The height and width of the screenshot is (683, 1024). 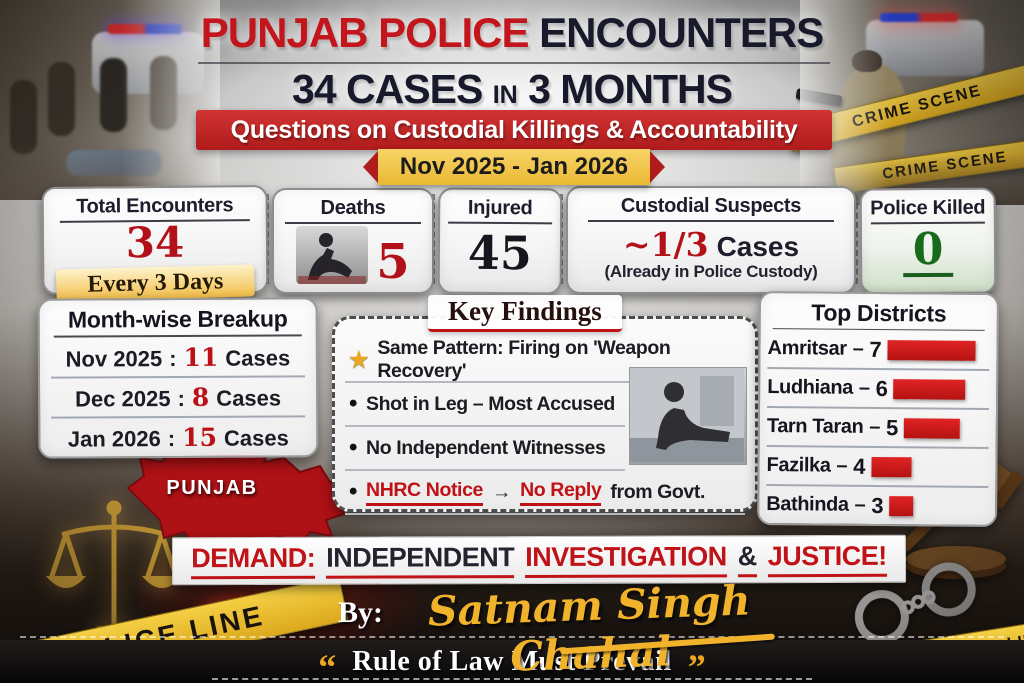 I want to click on month-row: Jan 2026 : 15 Cases, so click(x=178, y=436).